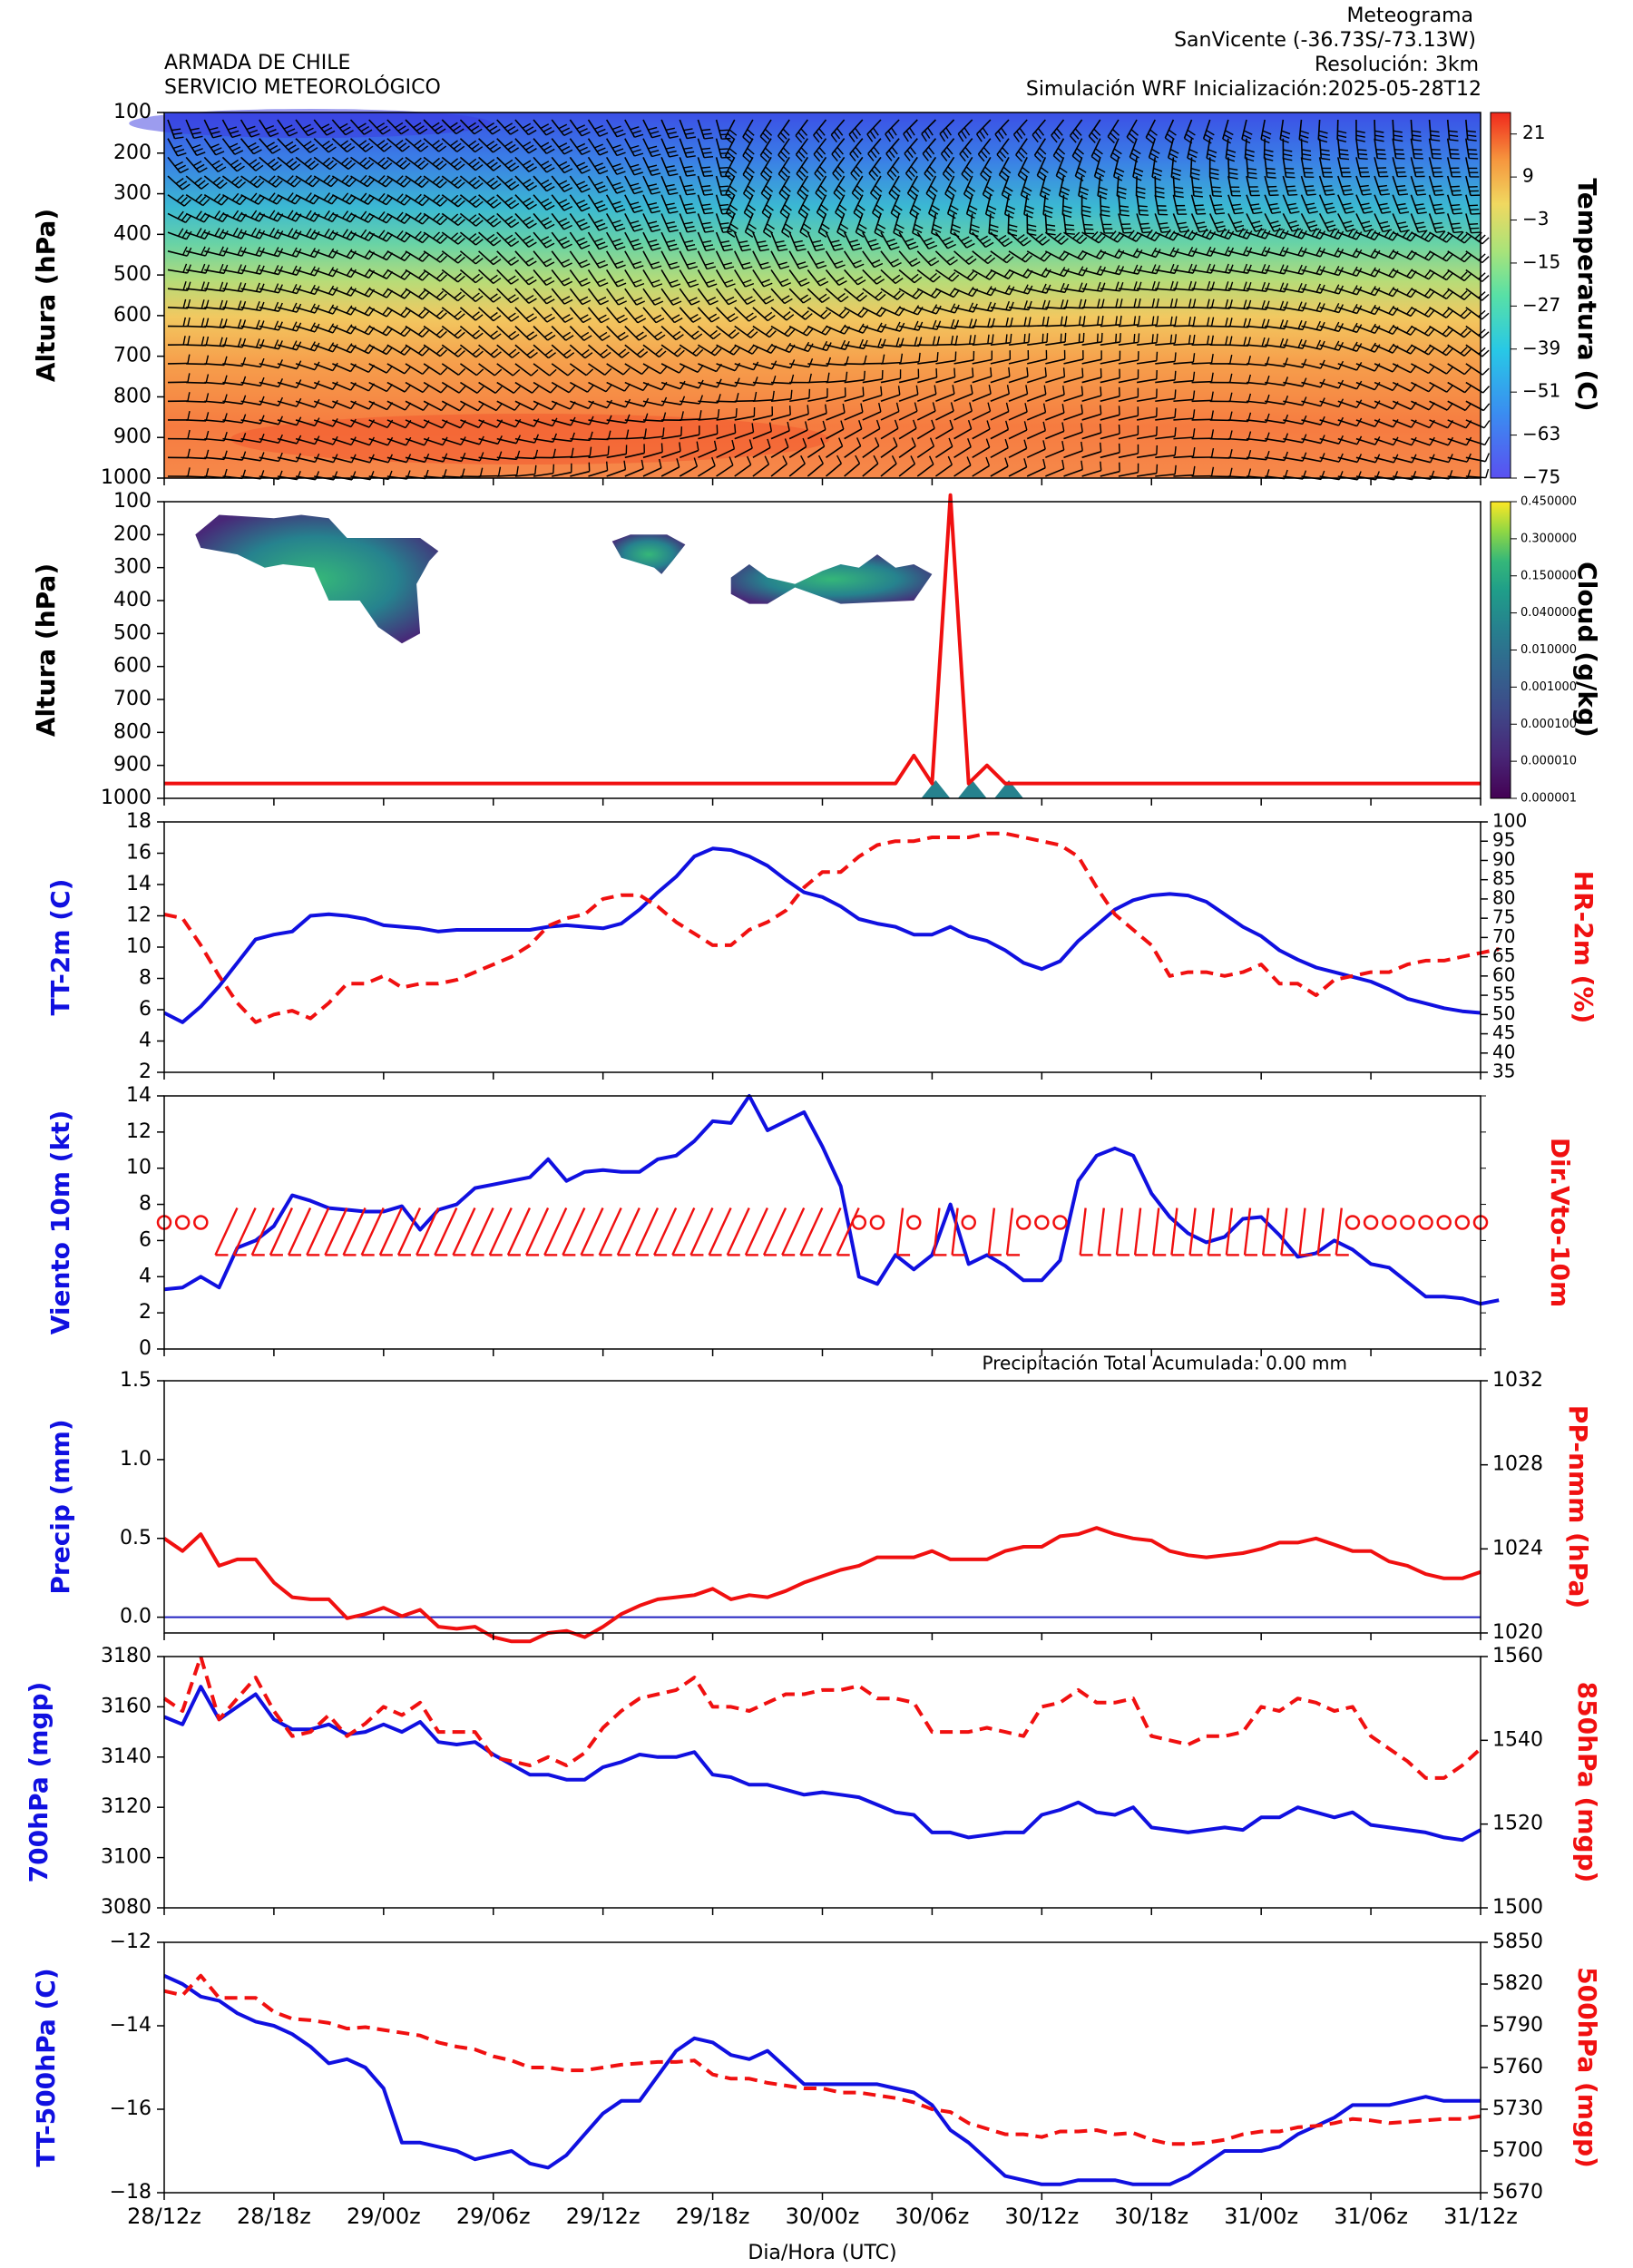 The image size is (1633, 2268). Describe the element at coordinates (126, 1858) in the screenshot. I see `y-tick-label: 3100` at that location.